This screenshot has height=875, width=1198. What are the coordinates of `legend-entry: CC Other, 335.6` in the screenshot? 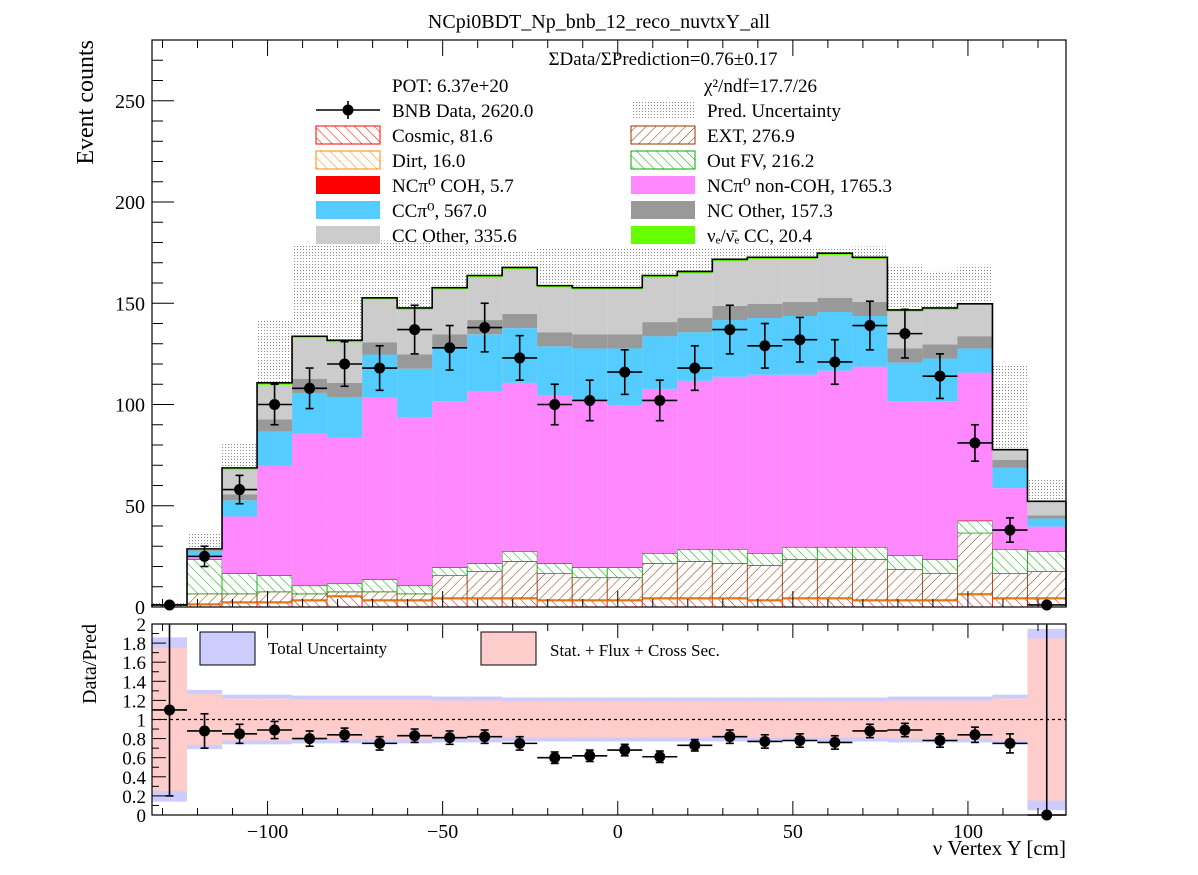 It's located at (416, 236).